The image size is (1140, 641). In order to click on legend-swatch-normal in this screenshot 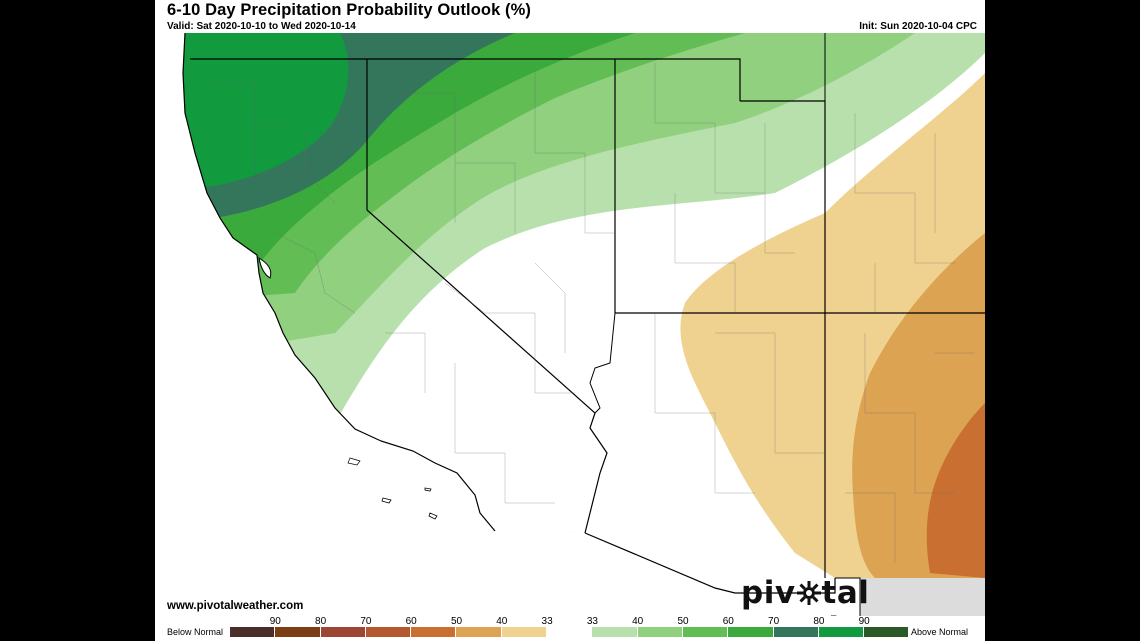, I will do `click(570, 632)`.